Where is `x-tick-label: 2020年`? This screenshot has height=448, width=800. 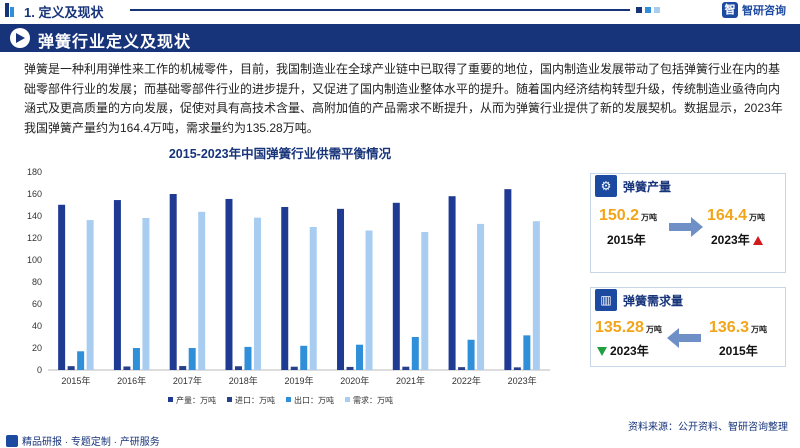
x-tick-label: 2020年 is located at coordinates (354, 380).